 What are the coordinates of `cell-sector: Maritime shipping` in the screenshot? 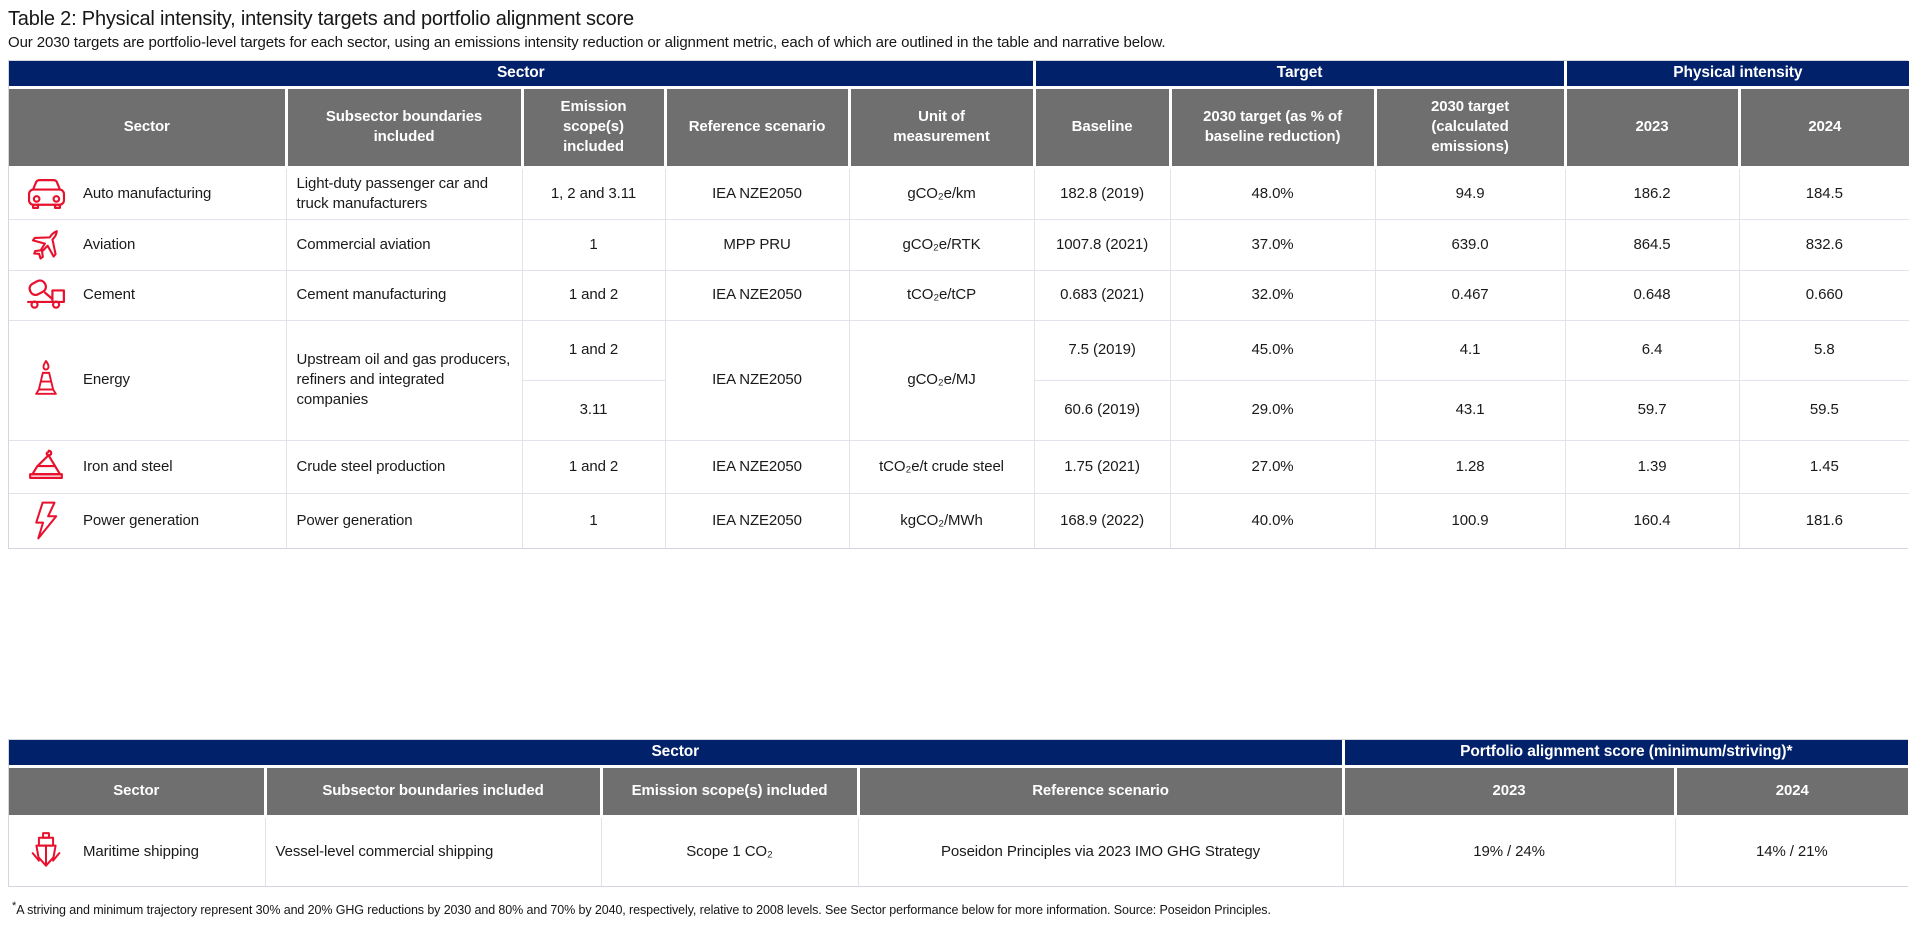 It's located at (137, 850).